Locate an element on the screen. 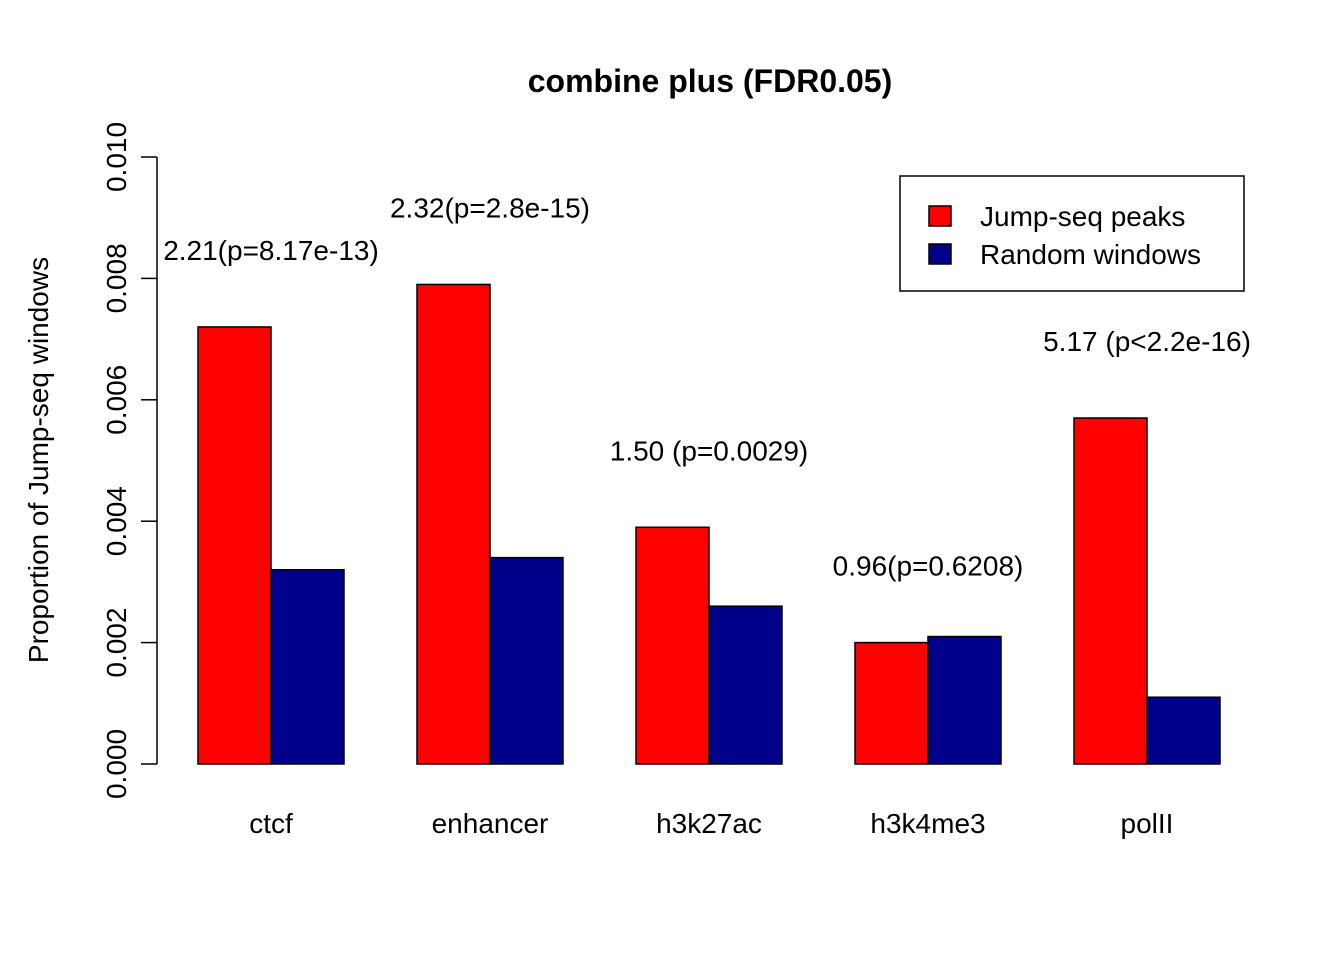  category-label: h3k27ac is located at coordinates (709, 823).